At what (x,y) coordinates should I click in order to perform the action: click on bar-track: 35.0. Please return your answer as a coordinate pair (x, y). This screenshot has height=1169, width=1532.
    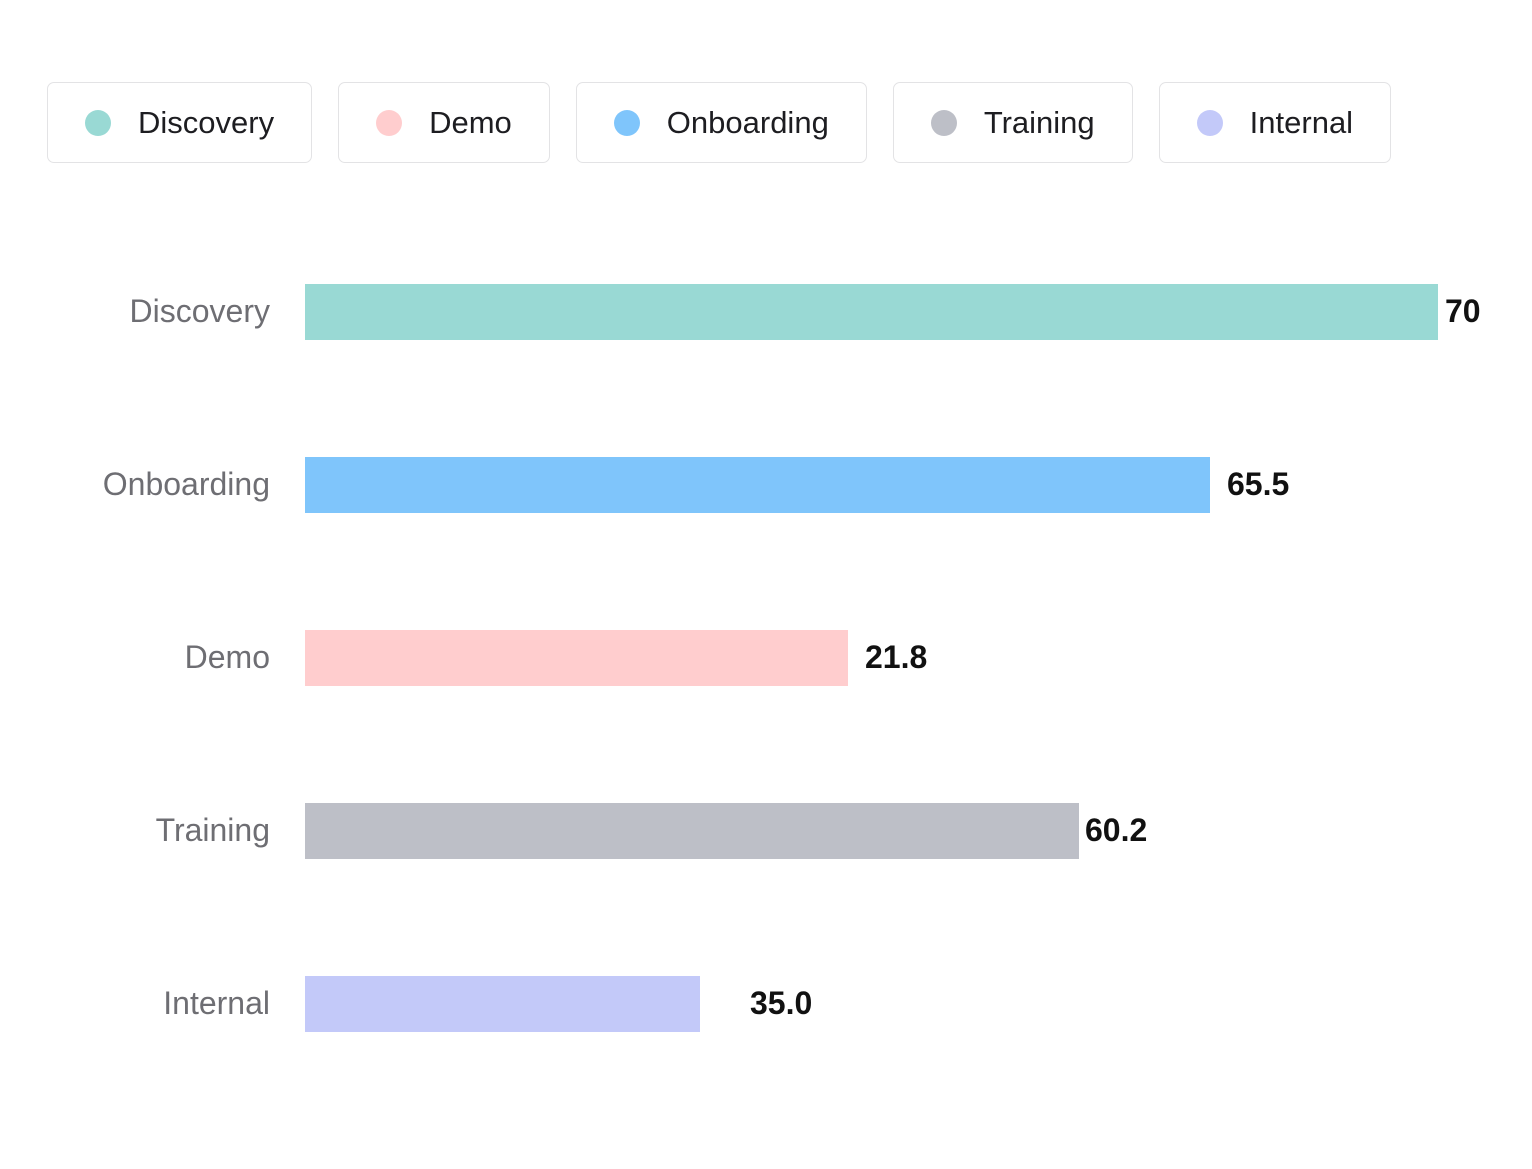
    Looking at the image, I should click on (901, 1003).